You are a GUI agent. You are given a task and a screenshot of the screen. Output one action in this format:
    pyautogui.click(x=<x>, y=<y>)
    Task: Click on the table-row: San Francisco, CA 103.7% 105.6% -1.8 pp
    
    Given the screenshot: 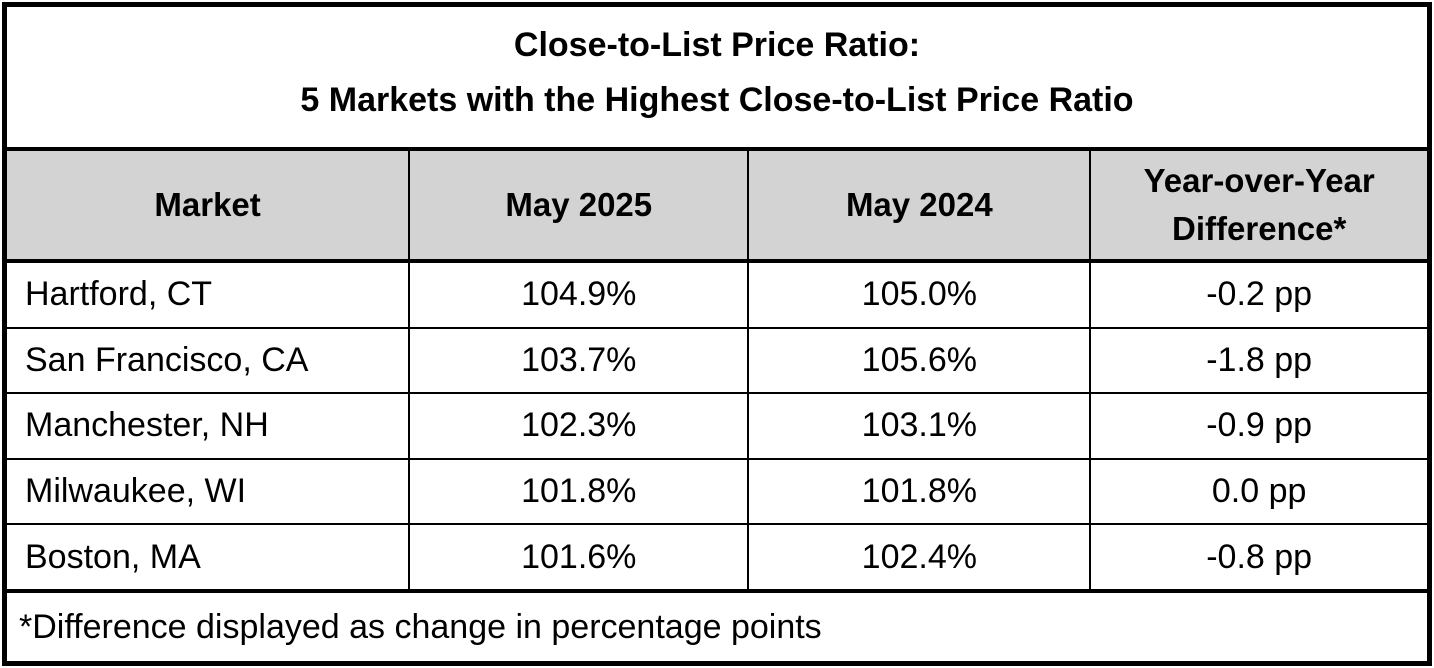 What is the action you would take?
    pyautogui.click(x=717, y=360)
    